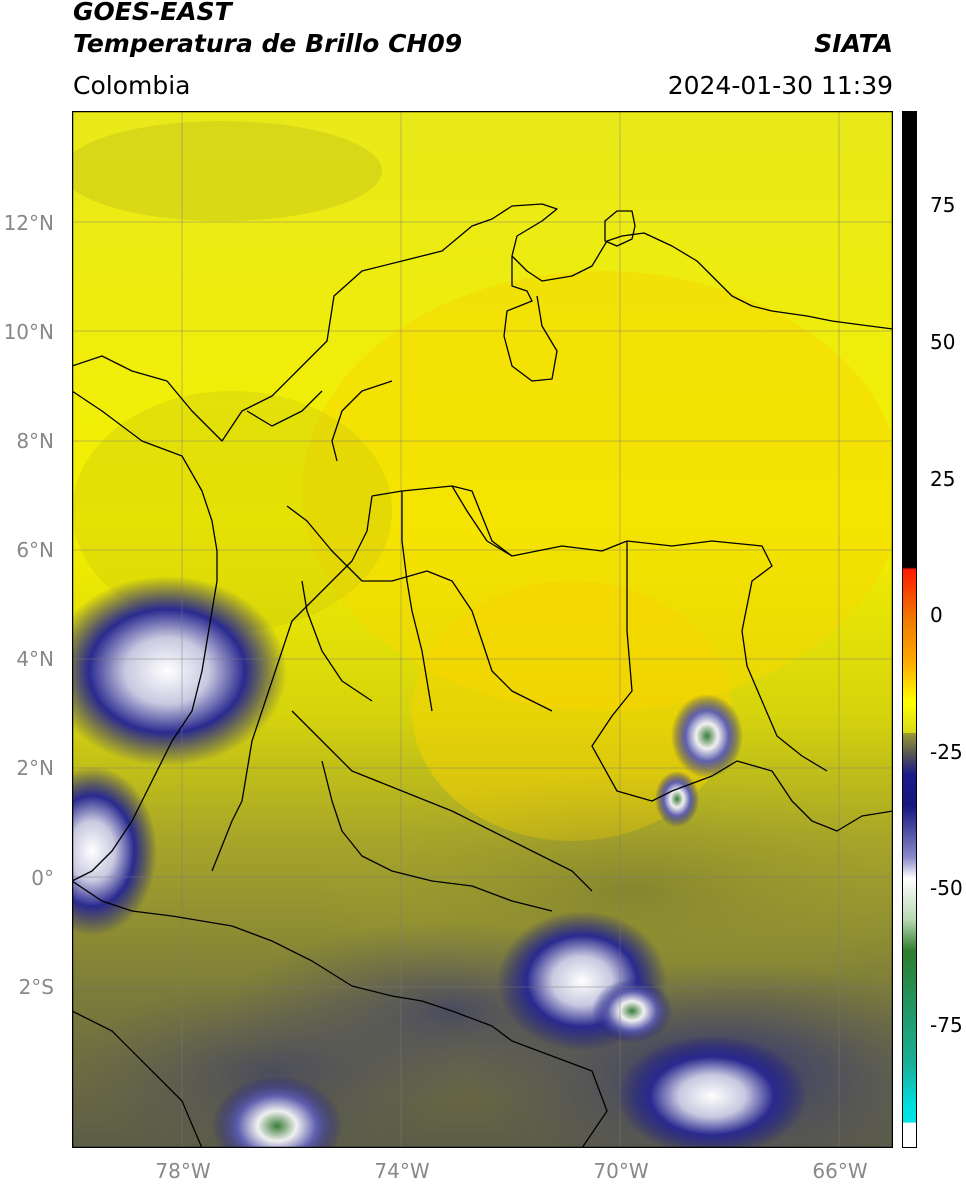  I want to click on lon-label-74w: 74°W, so click(402, 1171).